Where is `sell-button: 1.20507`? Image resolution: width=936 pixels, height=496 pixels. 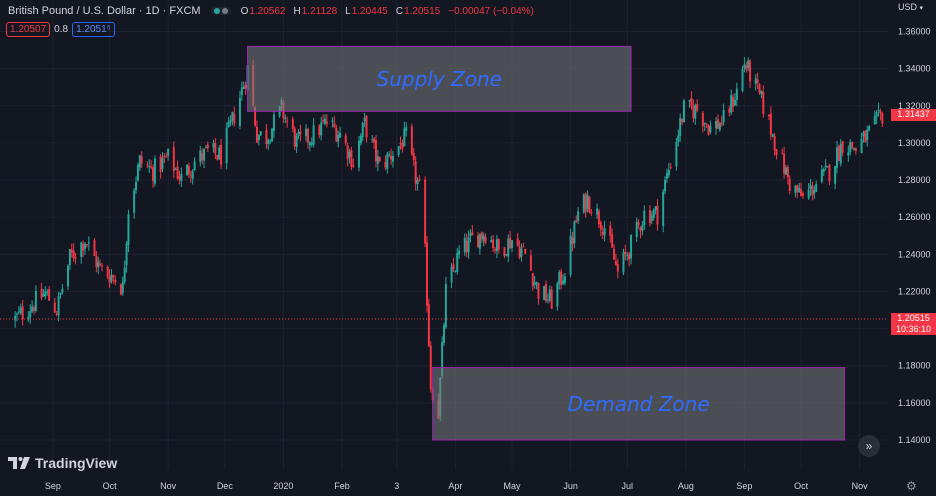
sell-button: 1.20507 is located at coordinates (28, 29).